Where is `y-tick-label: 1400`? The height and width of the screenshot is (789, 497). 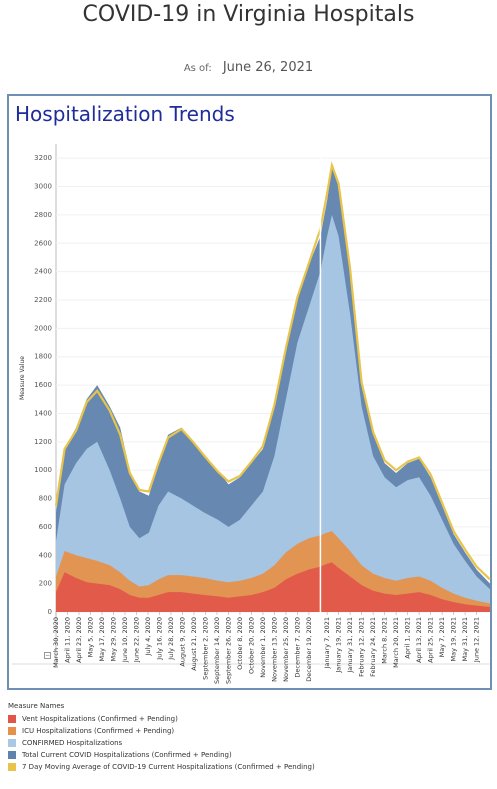 y-tick-label: 1400 is located at coordinates (43, 413).